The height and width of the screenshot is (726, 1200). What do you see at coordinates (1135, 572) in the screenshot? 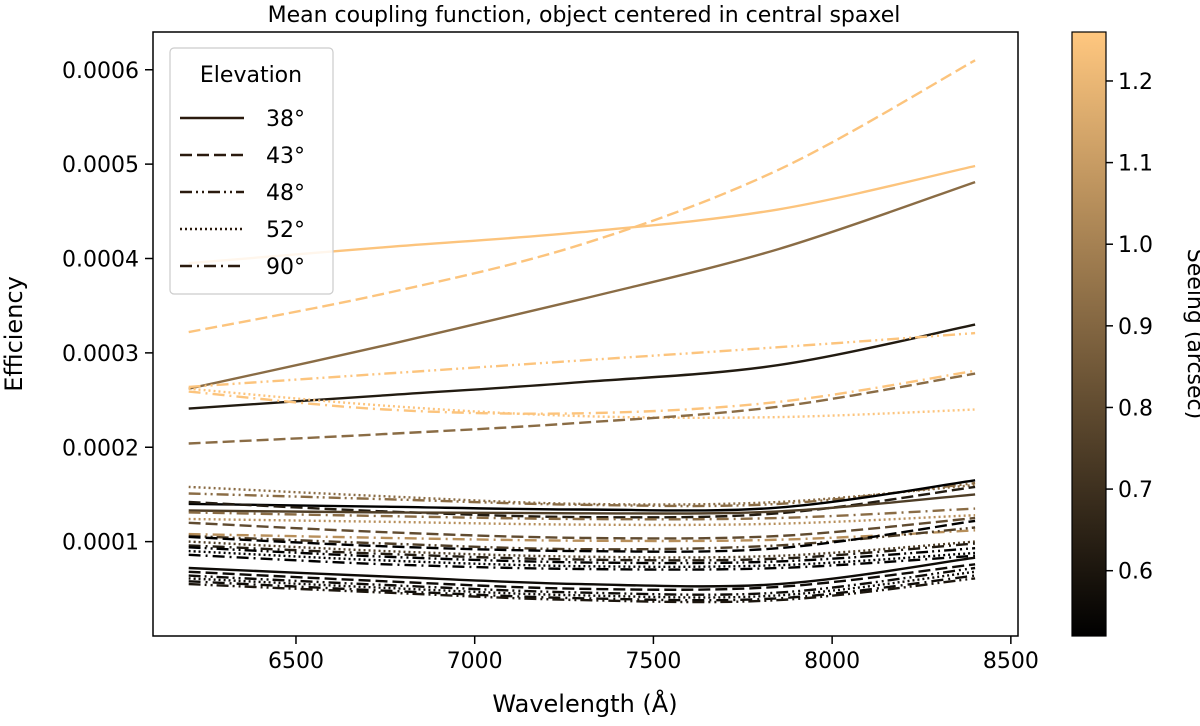
I see `colorbar-tick-label: 0.6` at bounding box center [1135, 572].